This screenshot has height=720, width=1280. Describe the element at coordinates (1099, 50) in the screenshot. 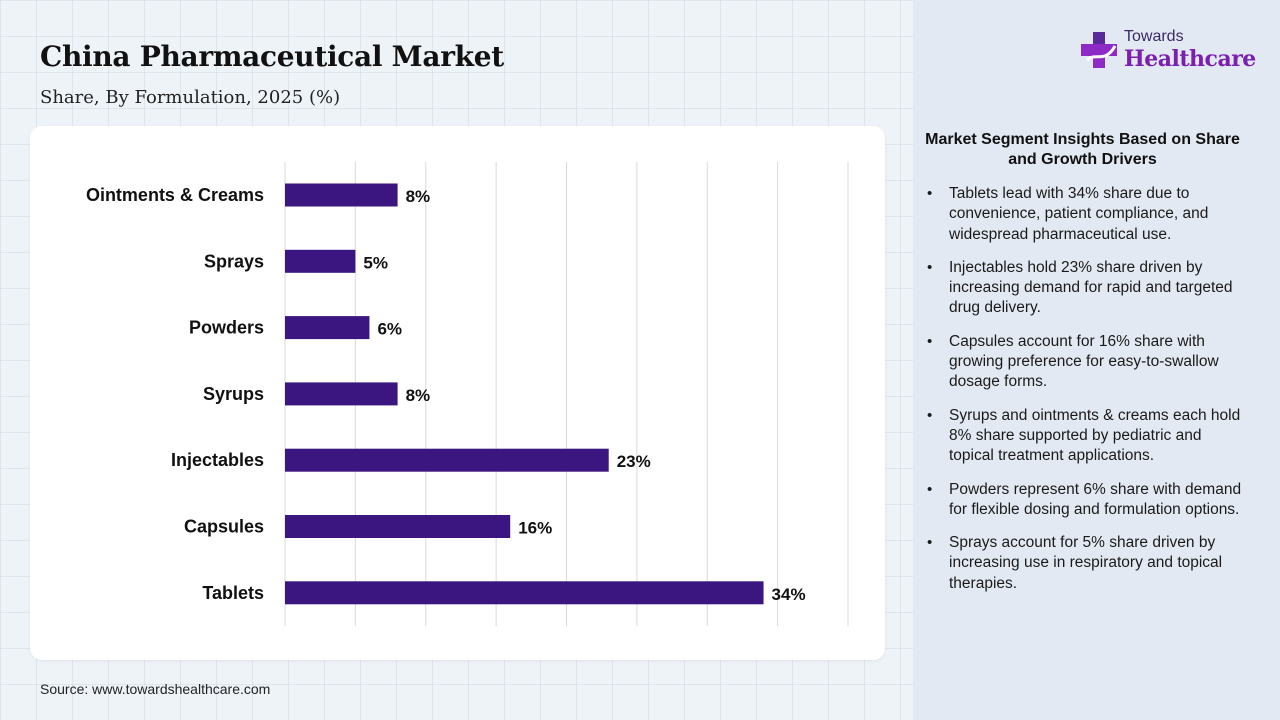

I see `medical-cross-icon` at that location.